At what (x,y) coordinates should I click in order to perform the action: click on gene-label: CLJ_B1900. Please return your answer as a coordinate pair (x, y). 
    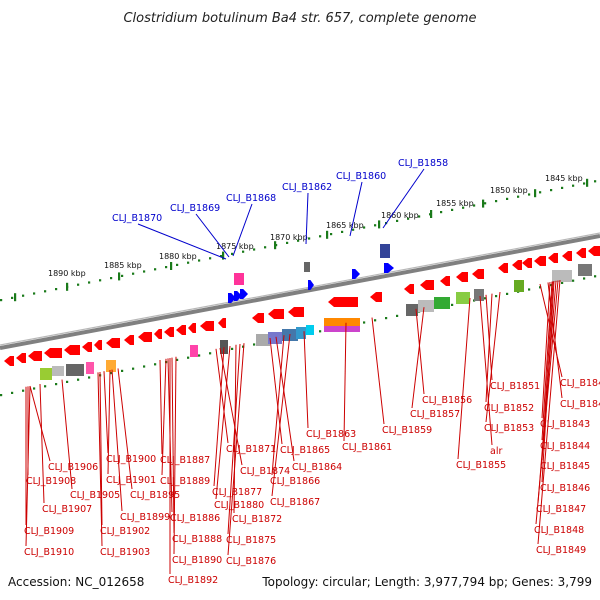
    Looking at the image, I should click on (131, 459).